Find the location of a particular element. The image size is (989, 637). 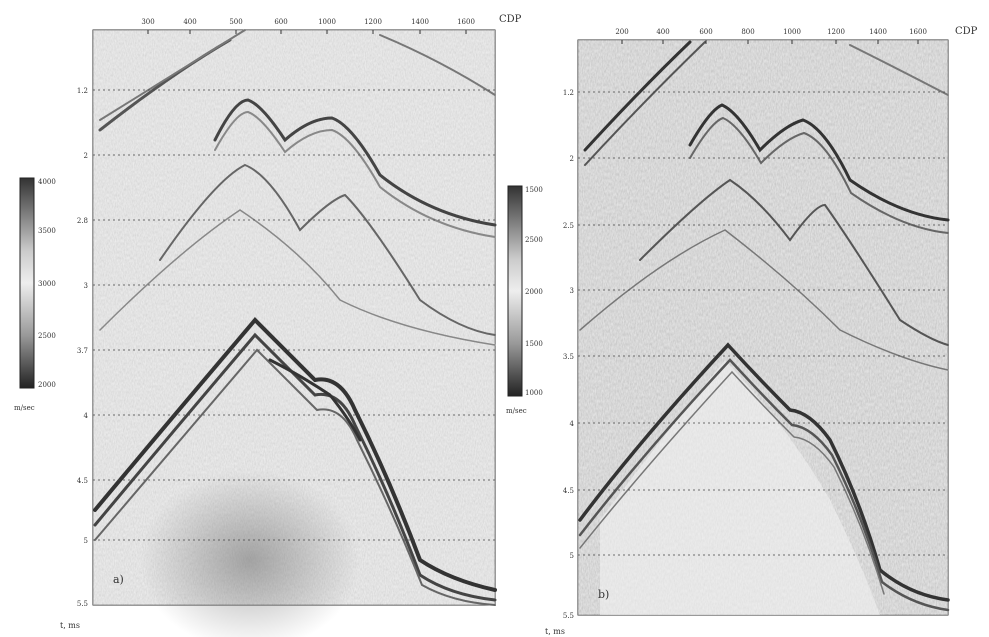

cdp-tick: 500 is located at coordinates (235, 22).